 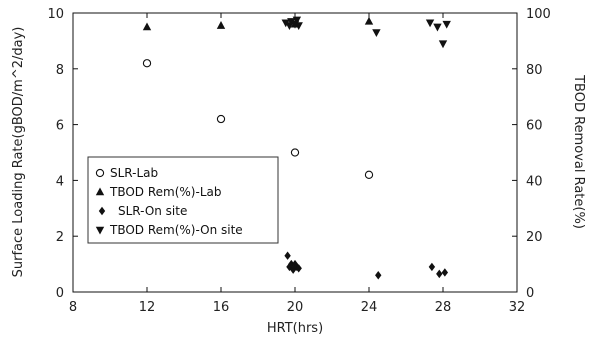 I want to click on y2-tick-label: 60, so click(x=534, y=126).